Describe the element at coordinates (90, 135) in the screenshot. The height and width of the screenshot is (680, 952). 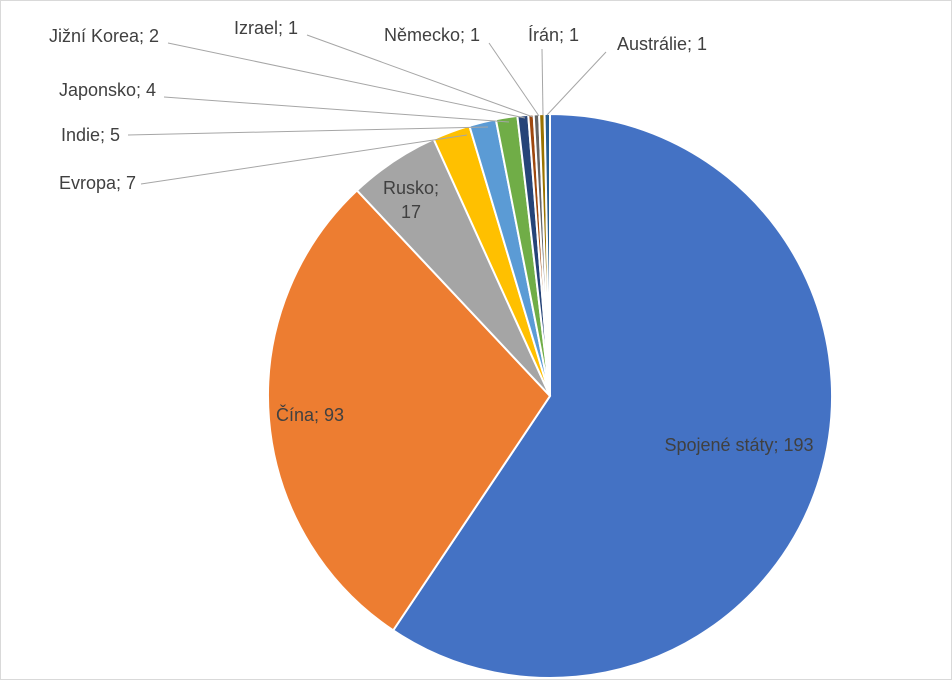
I see `data-label-indie: Indie; 5` at that location.